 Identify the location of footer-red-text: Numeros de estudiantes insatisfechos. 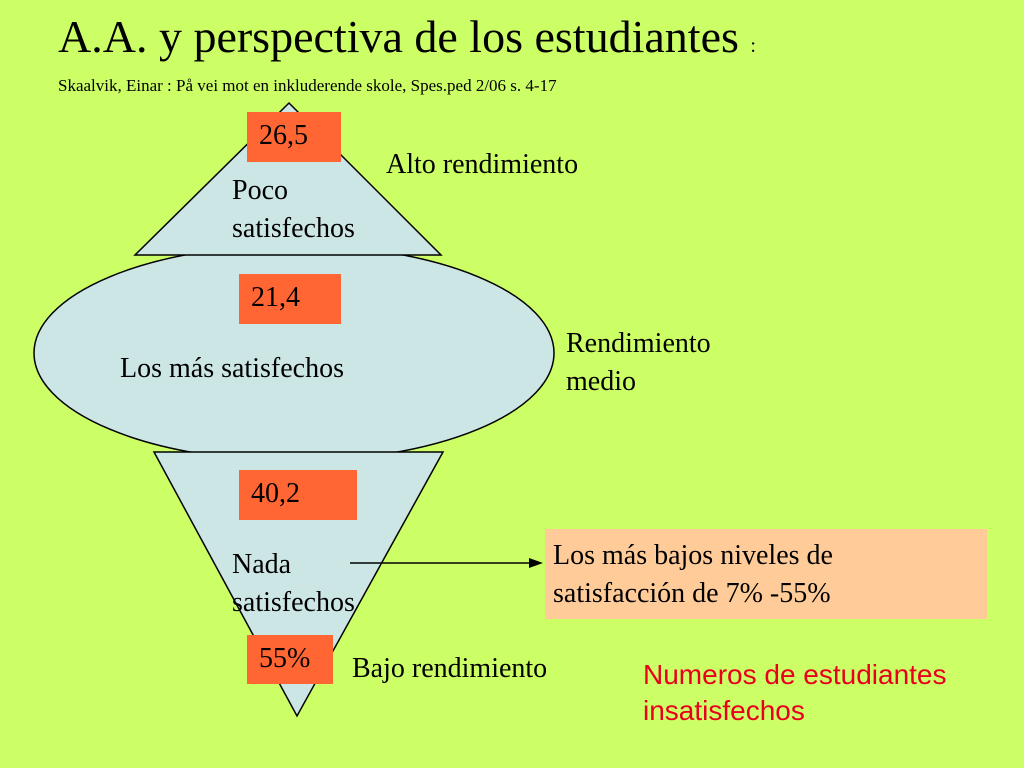
(795, 692).